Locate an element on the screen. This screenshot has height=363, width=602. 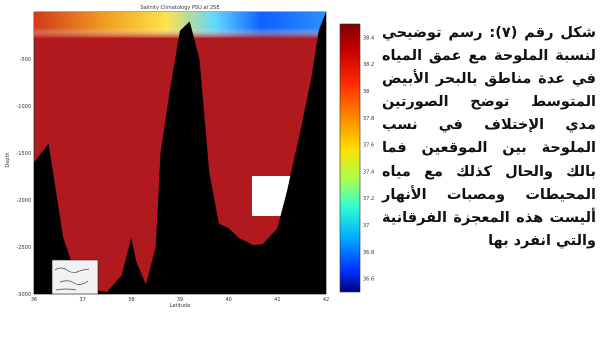
x-tick-labels: 36 37 38 39 40 41 42 is located at coordinates (180, 300).